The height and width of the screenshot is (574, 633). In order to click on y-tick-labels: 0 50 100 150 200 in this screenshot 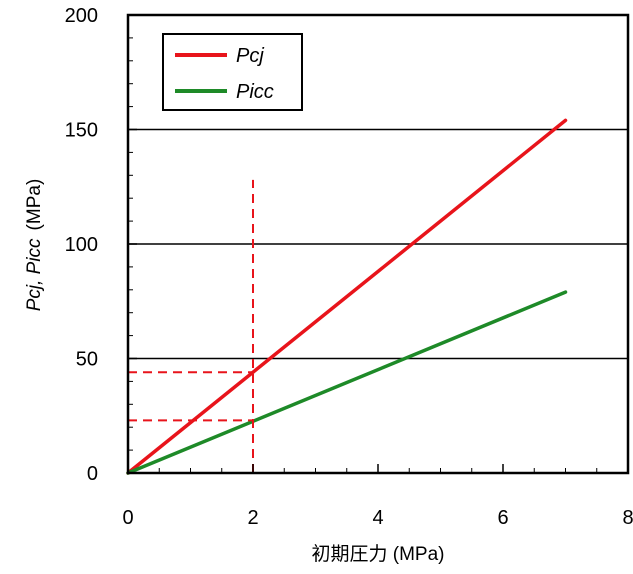, I will do `click(81, 245)`.